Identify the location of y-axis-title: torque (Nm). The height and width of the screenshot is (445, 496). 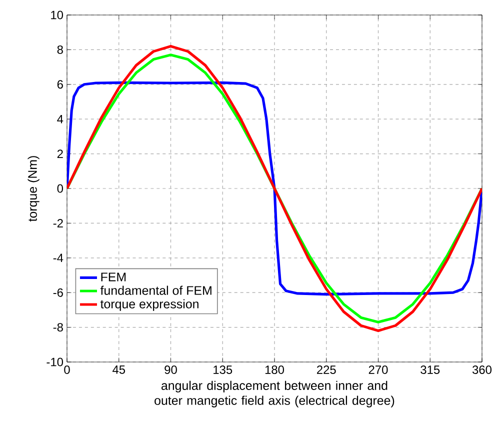
(34, 189).